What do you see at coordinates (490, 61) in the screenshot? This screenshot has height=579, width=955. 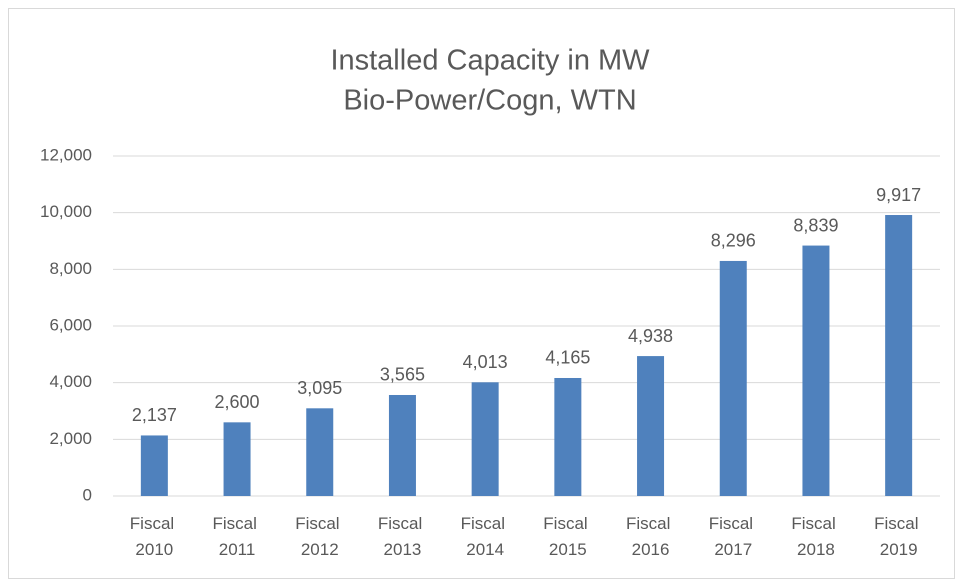 I see `chart-title: Installed Capacity in MW` at bounding box center [490, 61].